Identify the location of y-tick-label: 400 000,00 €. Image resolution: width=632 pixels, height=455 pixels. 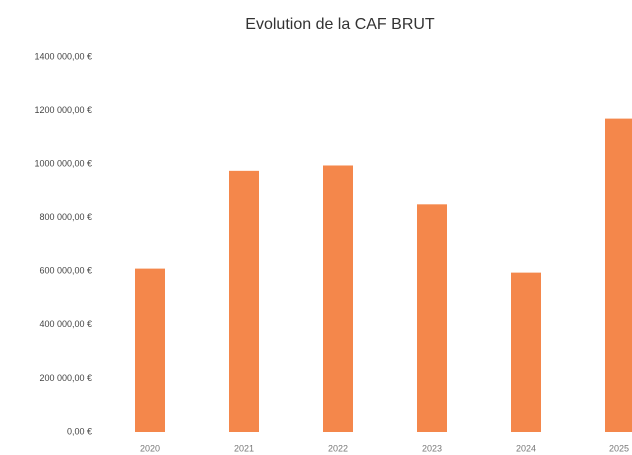
(65, 324).